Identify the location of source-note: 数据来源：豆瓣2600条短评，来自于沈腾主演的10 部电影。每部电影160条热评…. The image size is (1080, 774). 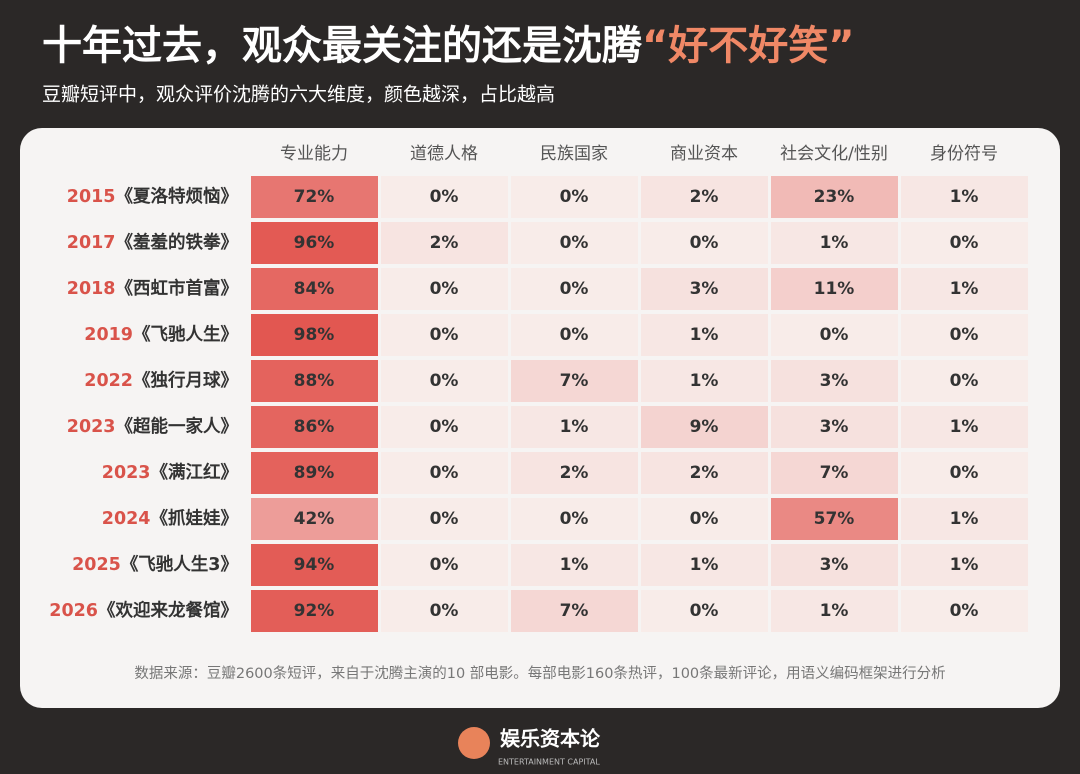
(539, 673).